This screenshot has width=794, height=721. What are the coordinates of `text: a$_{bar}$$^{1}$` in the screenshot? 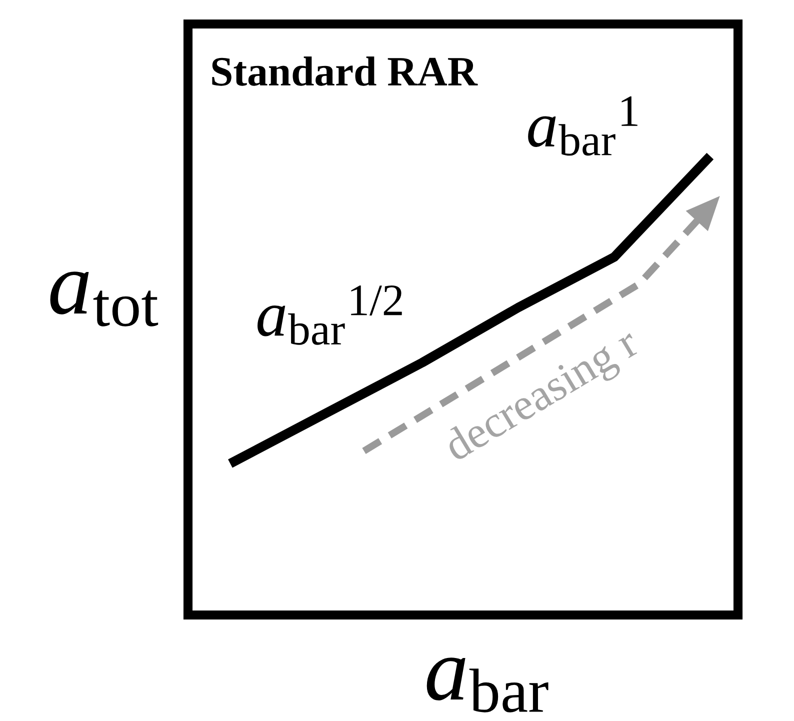 It's located at (583, 126).